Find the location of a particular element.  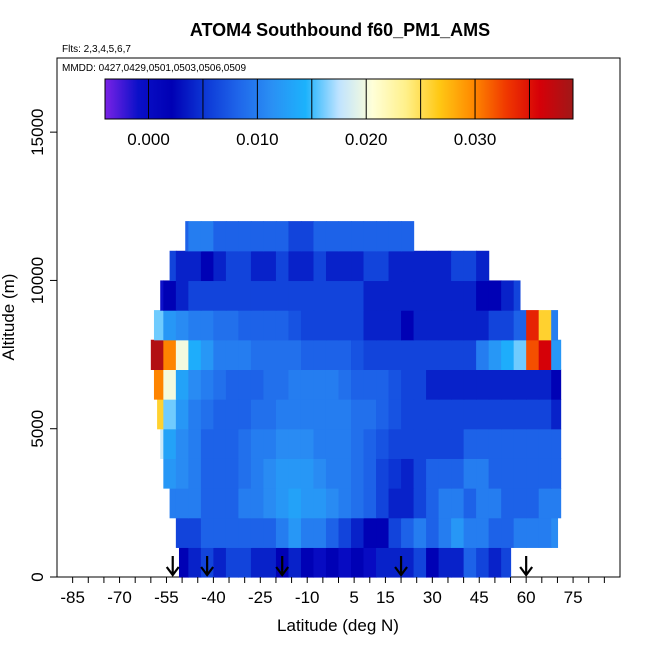

colorbar-tick-label: 0.010 is located at coordinates (257, 139).